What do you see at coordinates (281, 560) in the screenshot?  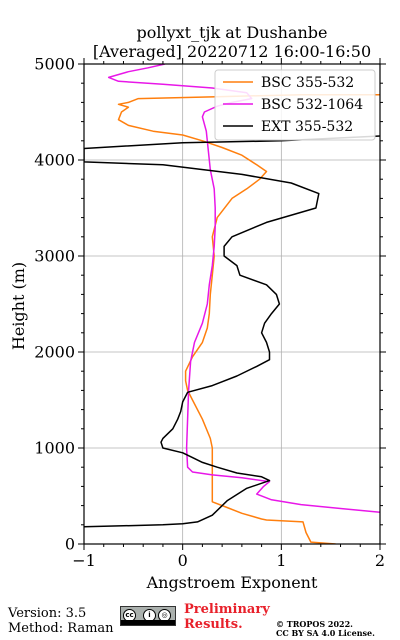 I see `x-tick-label-2: 1` at bounding box center [281, 560].